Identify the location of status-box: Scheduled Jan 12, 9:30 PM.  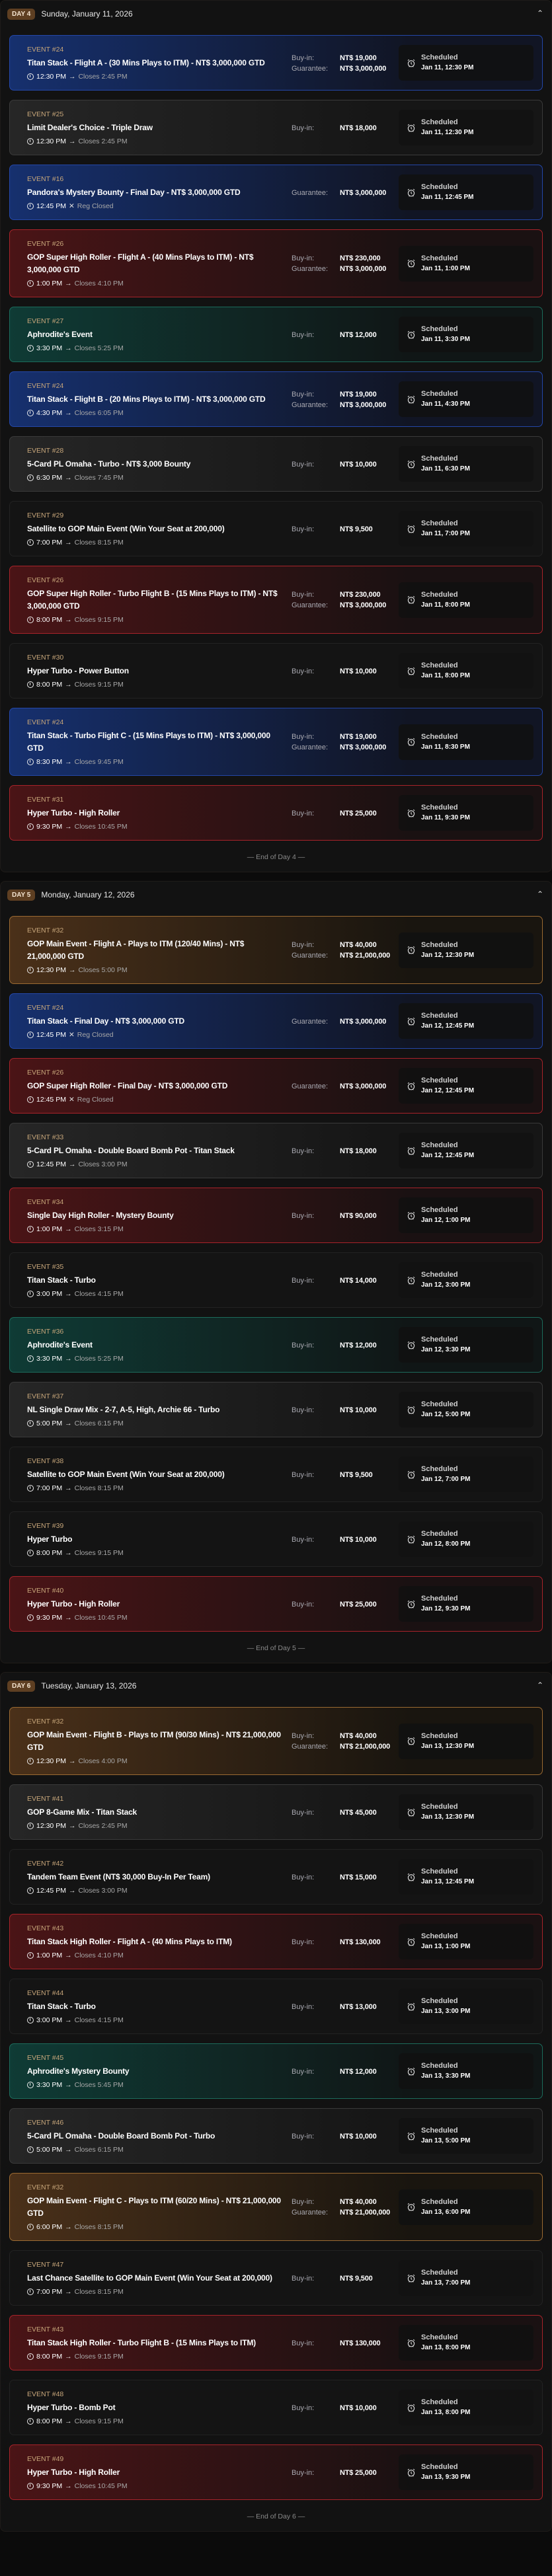
(466, 1604).